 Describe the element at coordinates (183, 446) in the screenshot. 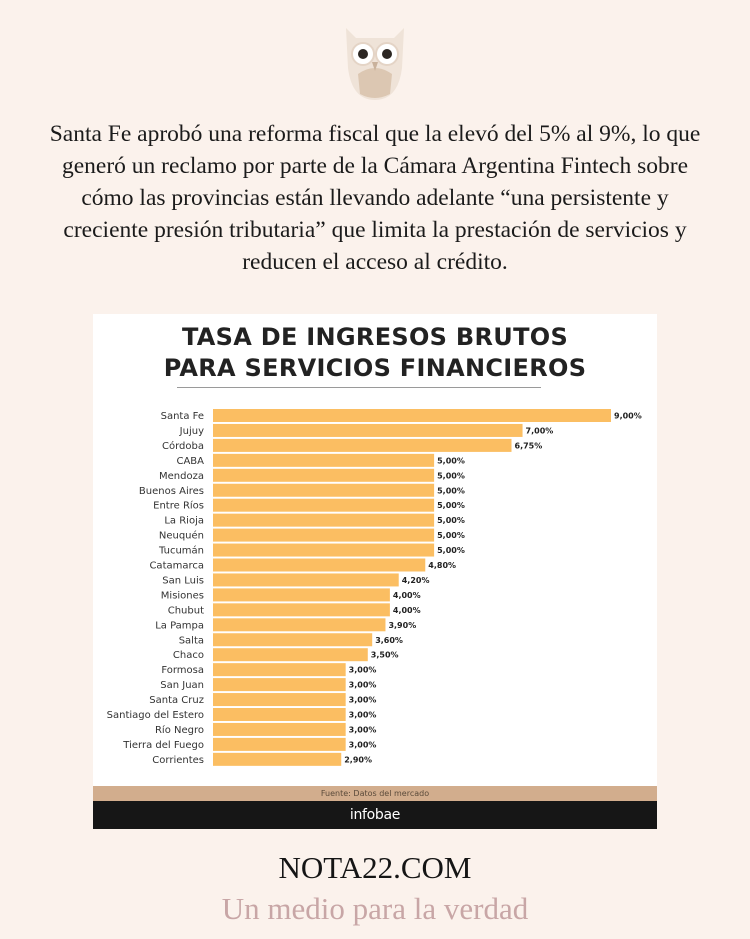

I see `category-label: Córdoba` at that location.